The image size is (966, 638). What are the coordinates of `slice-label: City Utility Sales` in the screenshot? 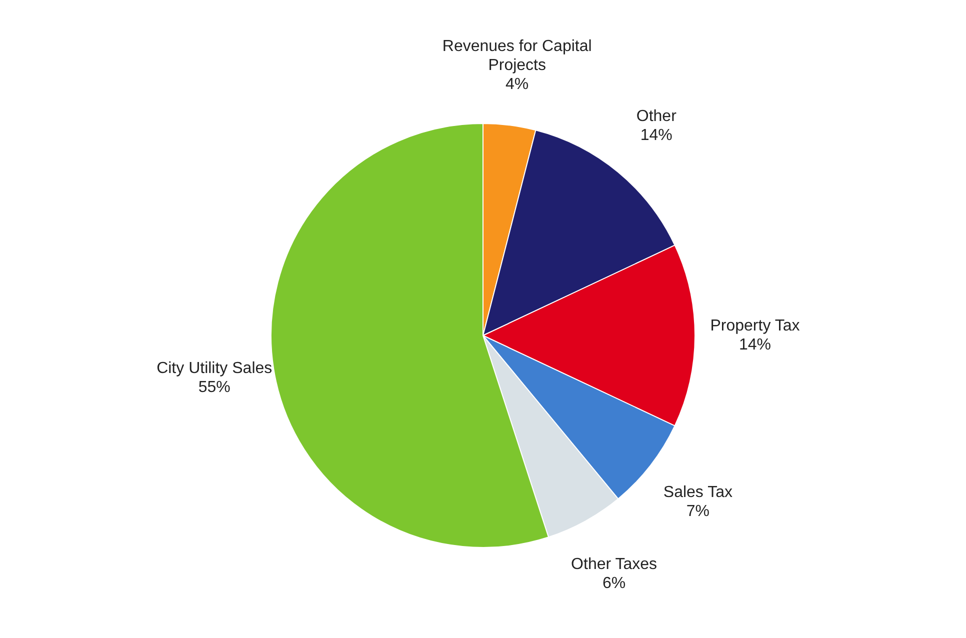 It's located at (214, 368).